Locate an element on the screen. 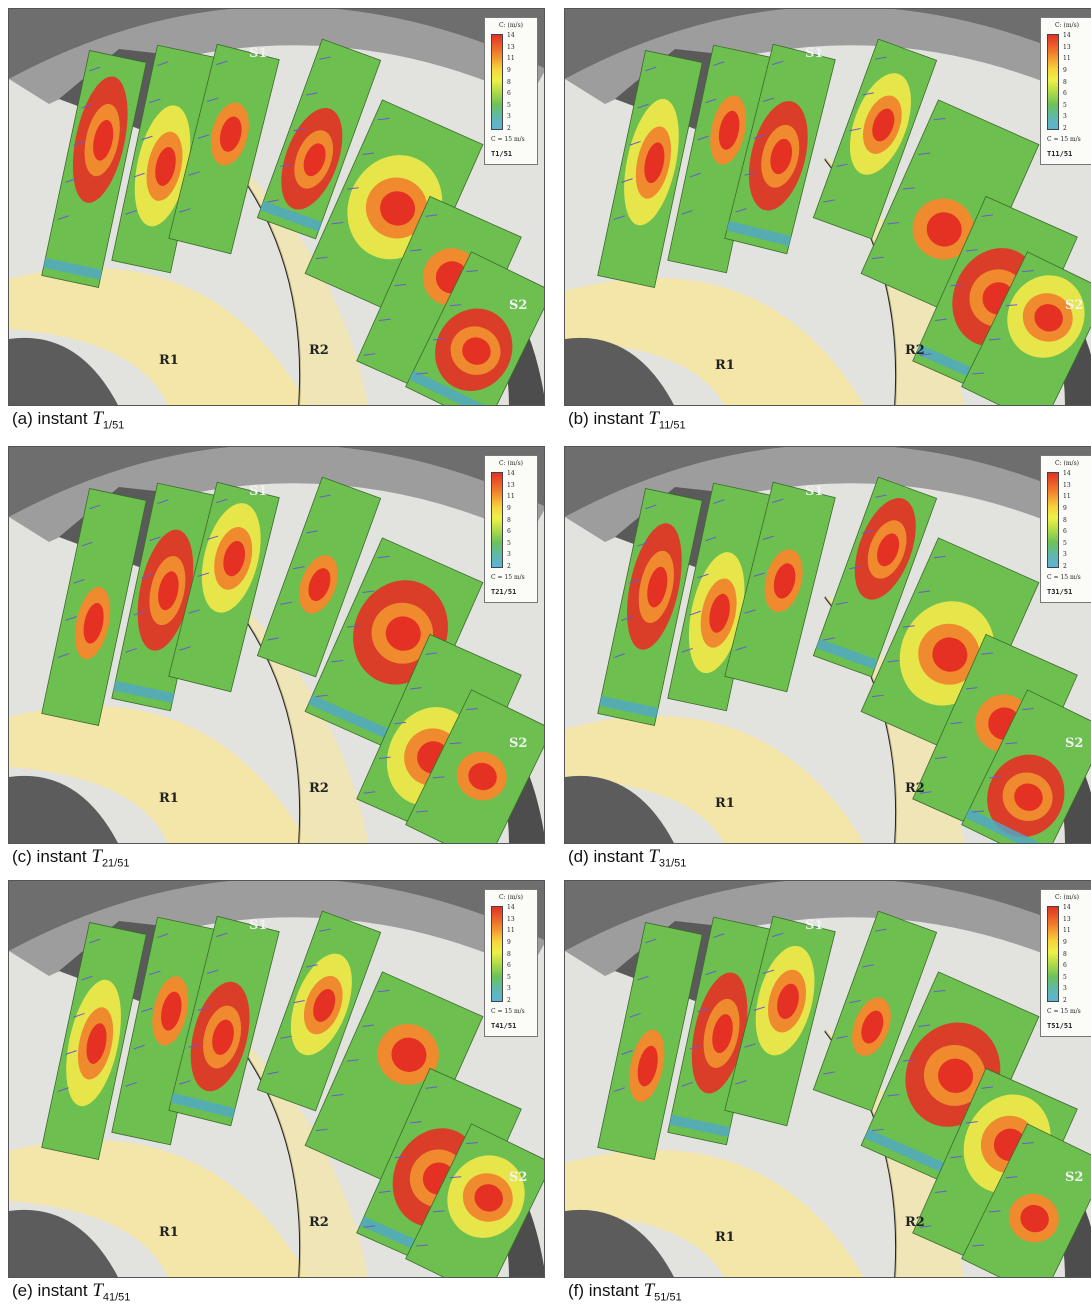 This screenshot has height=1311, width=1091. caption-subscript: 41/51 is located at coordinates (116, 1297).